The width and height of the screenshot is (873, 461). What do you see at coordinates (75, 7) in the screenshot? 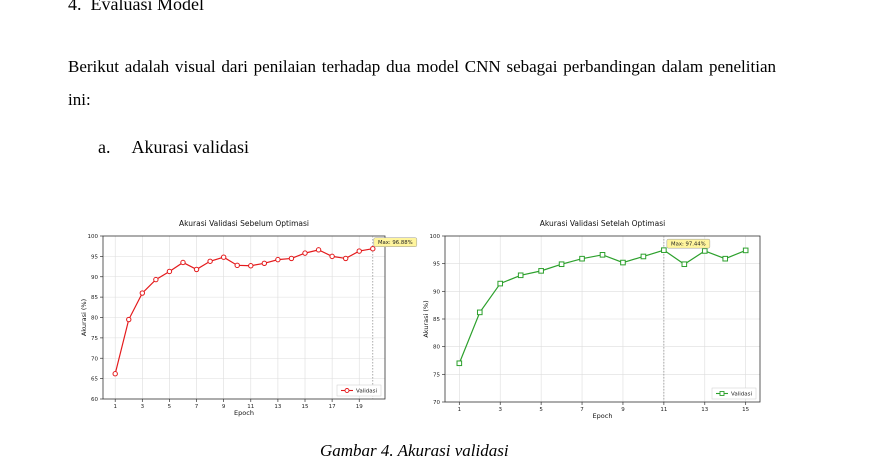
I see `section-number: 4.` at bounding box center [75, 7].